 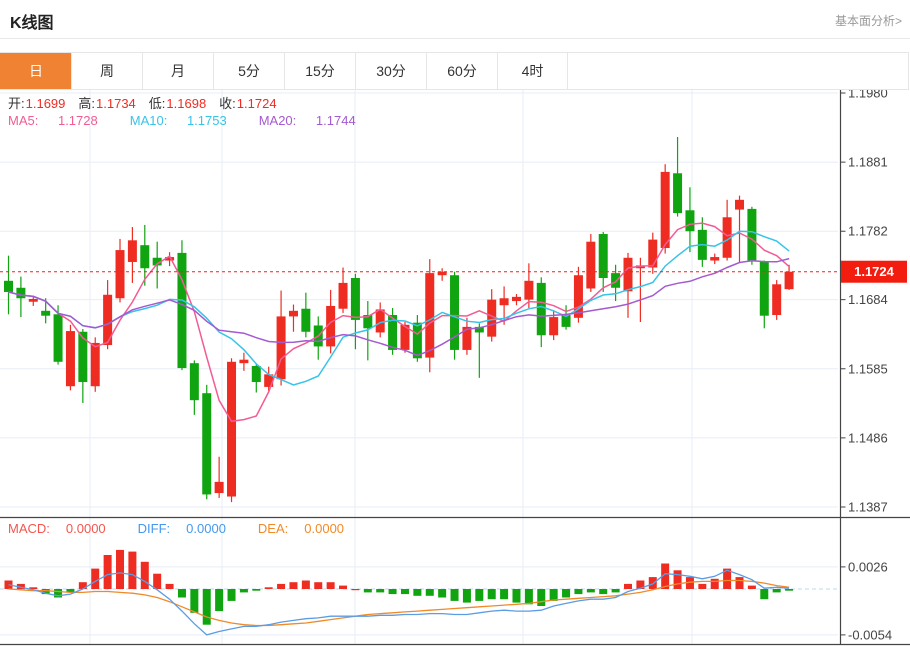 I want to click on open-value: 1.1699, so click(x=45, y=103).